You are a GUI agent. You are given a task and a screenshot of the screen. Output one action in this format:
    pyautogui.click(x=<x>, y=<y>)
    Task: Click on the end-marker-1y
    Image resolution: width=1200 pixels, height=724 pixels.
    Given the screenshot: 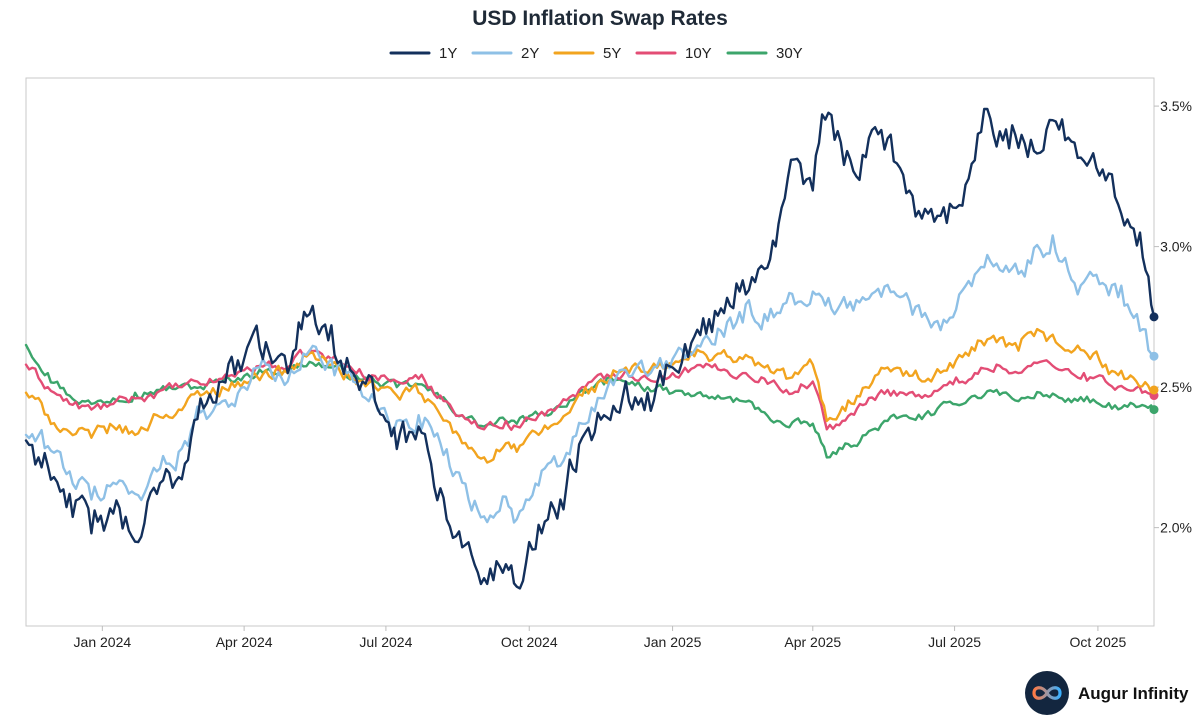 What is the action you would take?
    pyautogui.click(x=1154, y=317)
    